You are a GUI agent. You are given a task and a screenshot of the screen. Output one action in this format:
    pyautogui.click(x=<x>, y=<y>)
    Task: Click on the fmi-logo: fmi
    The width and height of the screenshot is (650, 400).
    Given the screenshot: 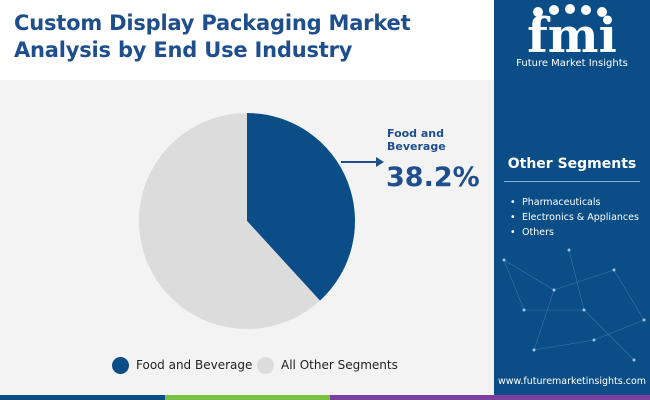 What is the action you would take?
    pyautogui.click(x=572, y=34)
    